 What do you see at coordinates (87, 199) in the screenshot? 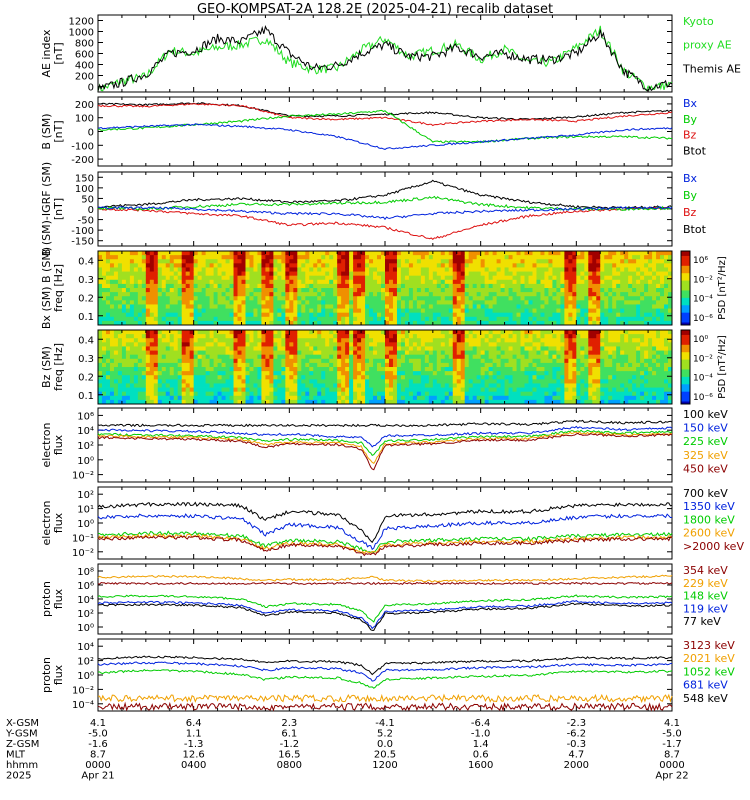
I see `y-tick-label: 50` at bounding box center [87, 199].